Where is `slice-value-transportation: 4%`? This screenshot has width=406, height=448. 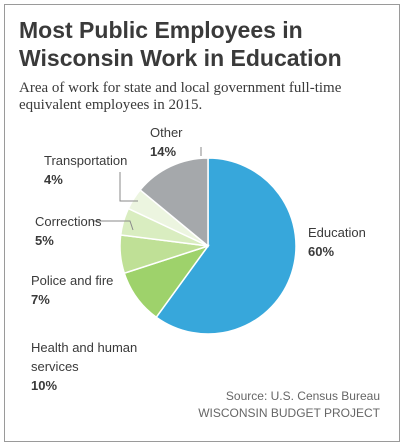 slice-value-transportation: 4% is located at coordinates (53, 179).